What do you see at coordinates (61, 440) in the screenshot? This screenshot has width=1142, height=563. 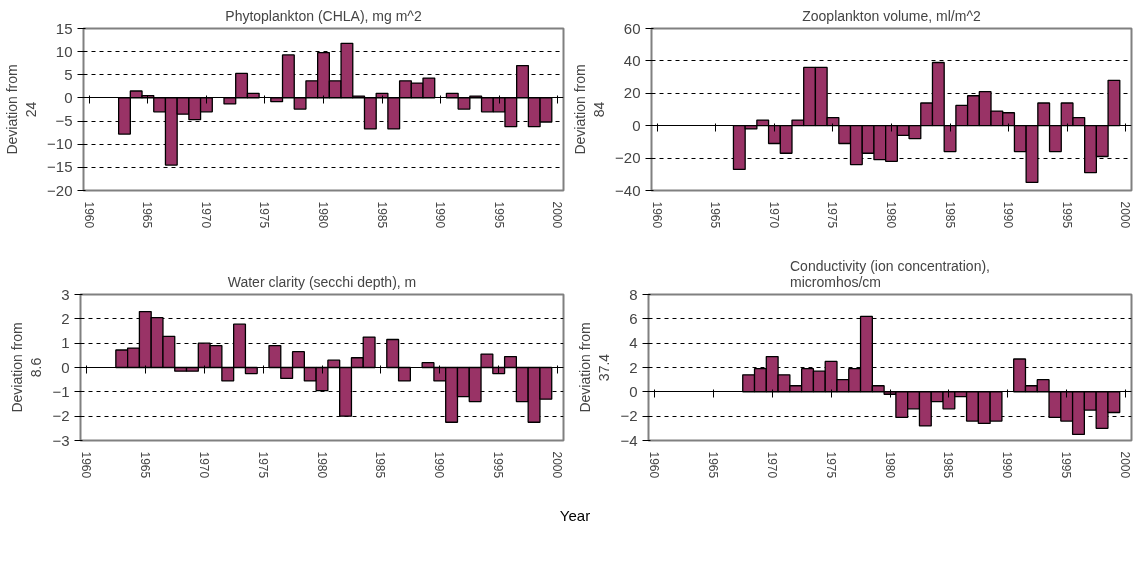 I see `y-tick-label: −3` at bounding box center [61, 440].